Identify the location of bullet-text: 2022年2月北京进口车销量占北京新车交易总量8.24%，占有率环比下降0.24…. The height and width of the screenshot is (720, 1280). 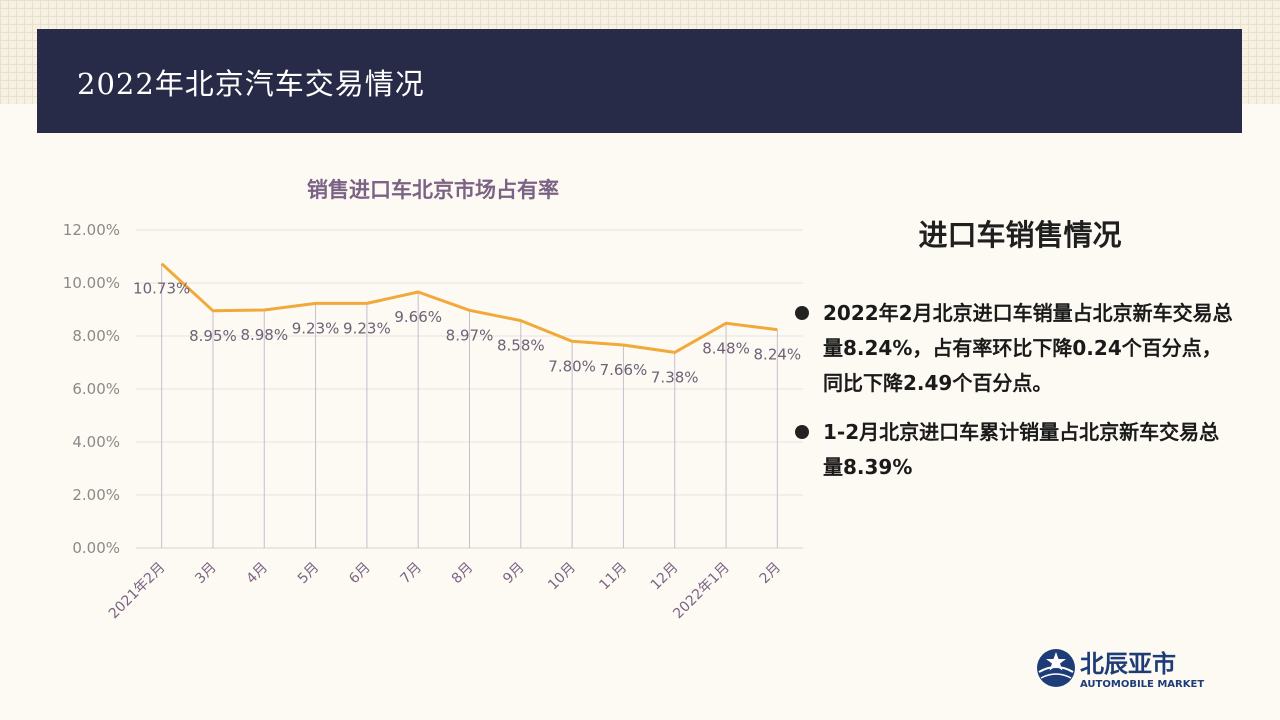
(1028, 348).